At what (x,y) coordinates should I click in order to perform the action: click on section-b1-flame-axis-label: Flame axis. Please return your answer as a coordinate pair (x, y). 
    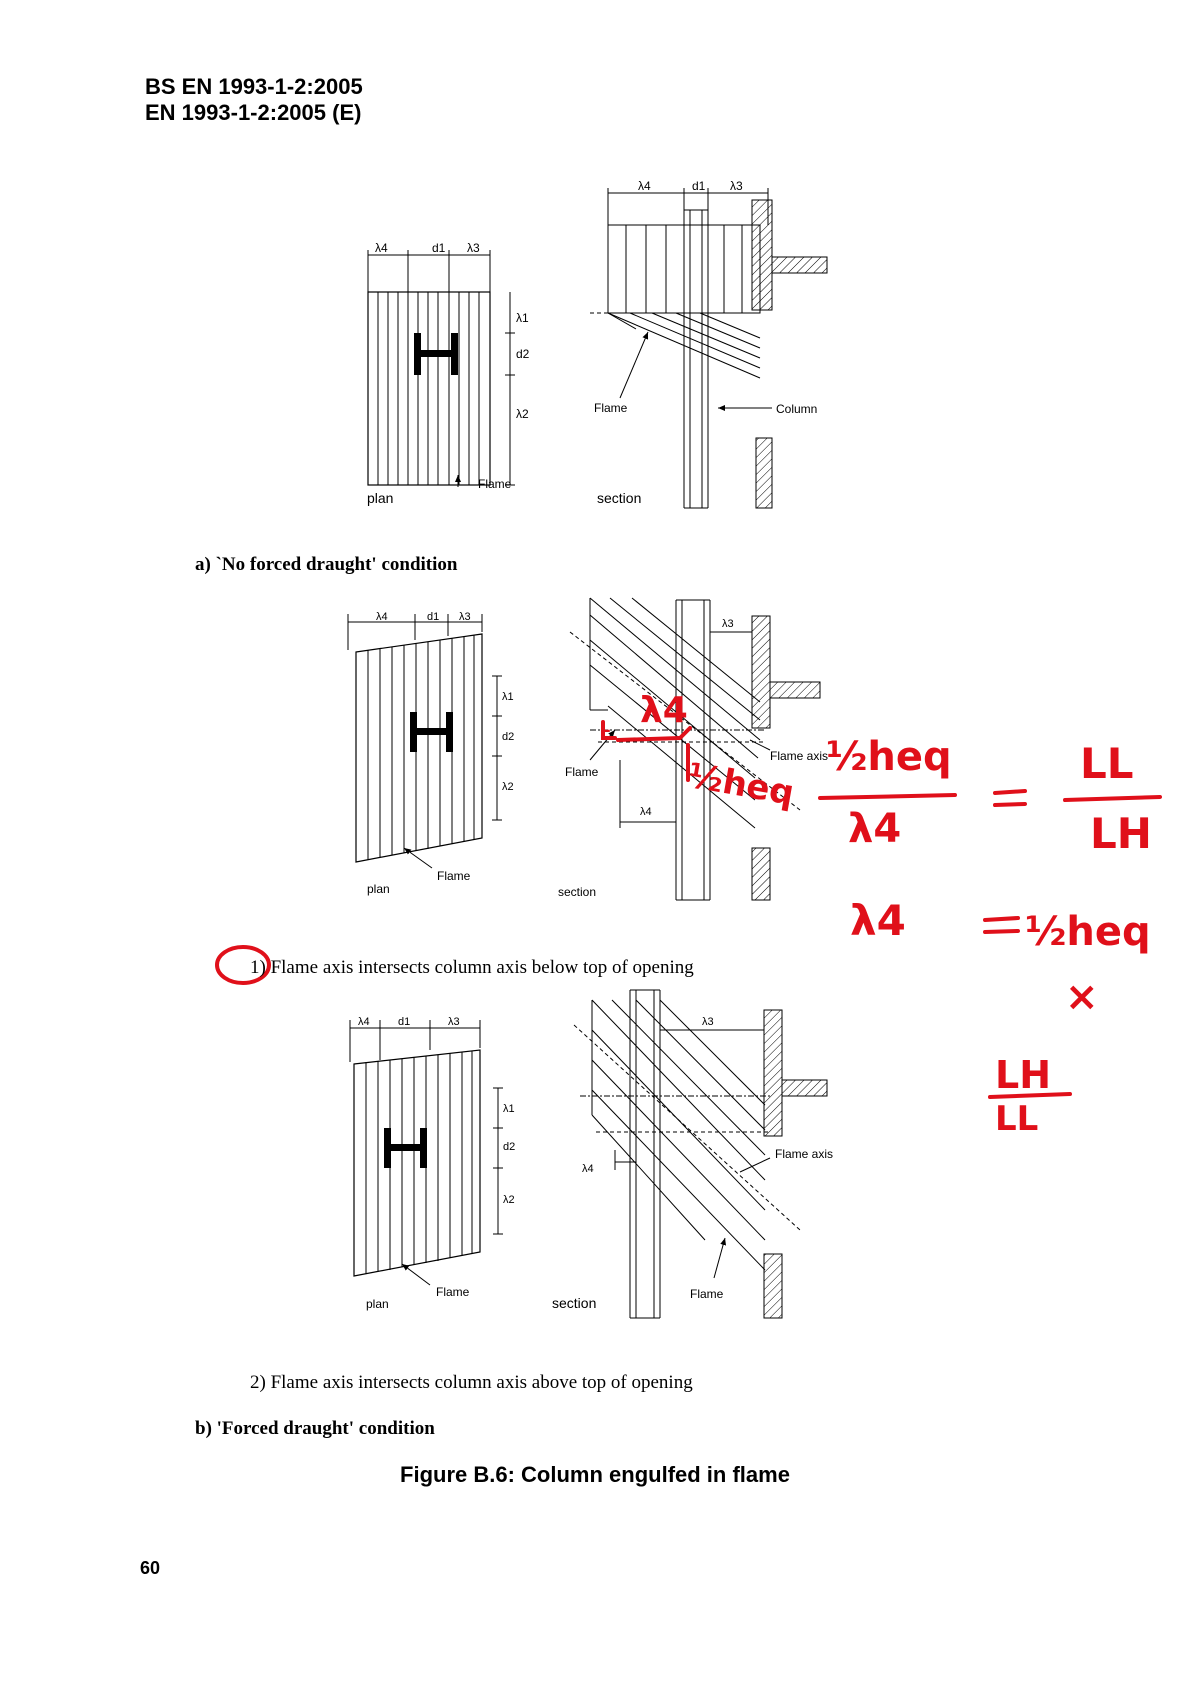
    Looking at the image, I should click on (799, 756).